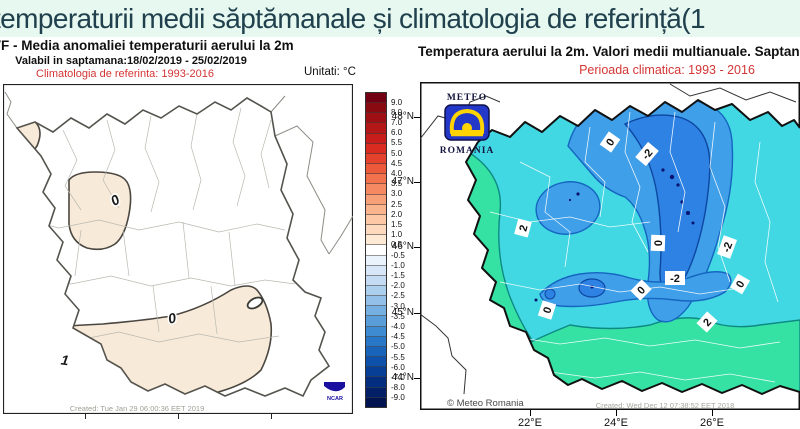  I want to click on colorbar-tick-label: 5.0, so click(397, 153).